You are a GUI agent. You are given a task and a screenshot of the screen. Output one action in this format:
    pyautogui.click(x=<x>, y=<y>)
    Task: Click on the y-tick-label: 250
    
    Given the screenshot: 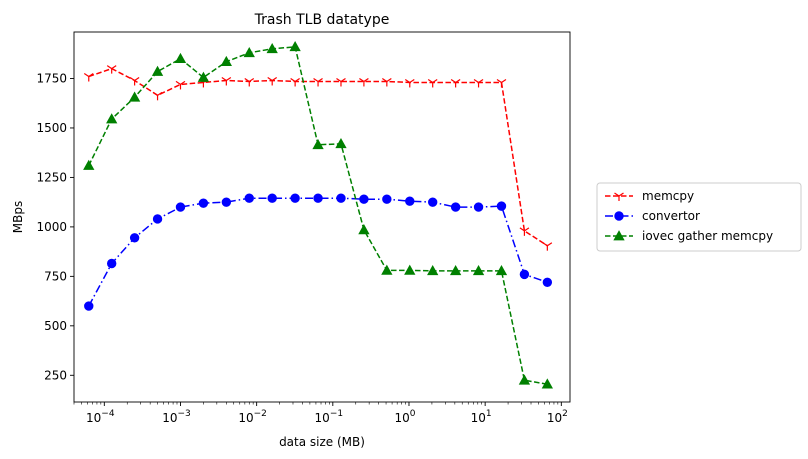 What is the action you would take?
    pyautogui.click(x=55, y=375)
    